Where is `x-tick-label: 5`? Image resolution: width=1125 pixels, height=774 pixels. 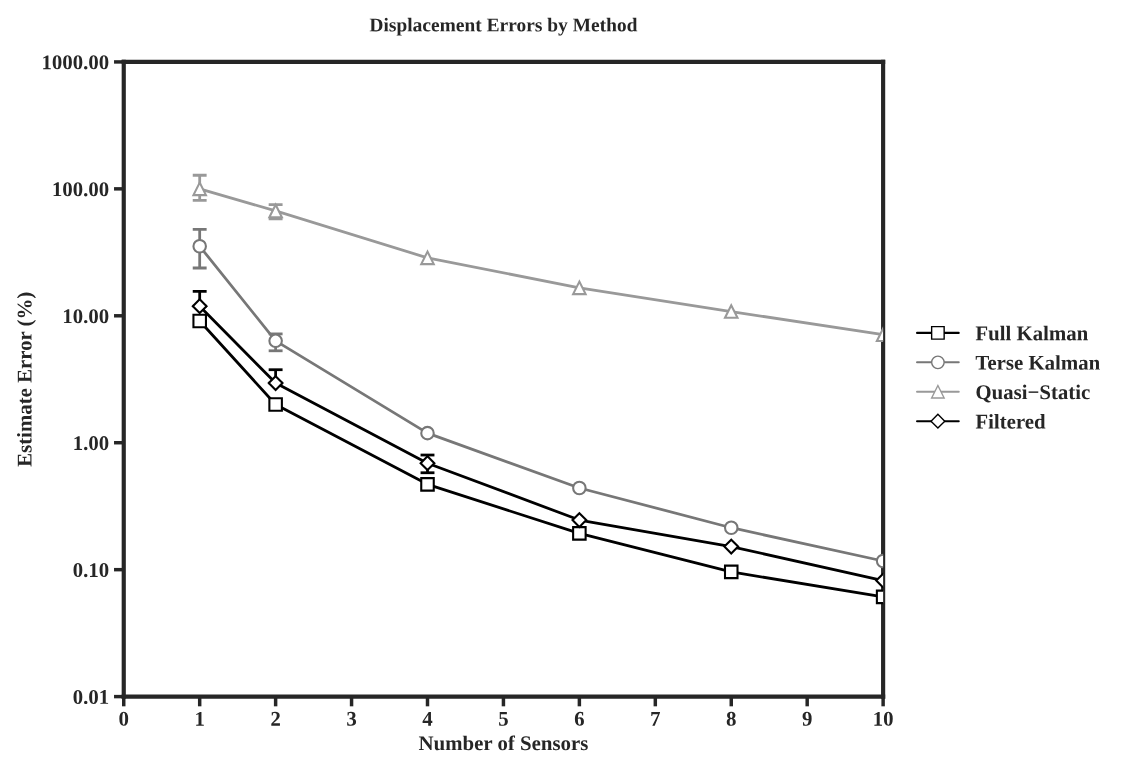 x-tick-label: 5 is located at coordinates (503, 719).